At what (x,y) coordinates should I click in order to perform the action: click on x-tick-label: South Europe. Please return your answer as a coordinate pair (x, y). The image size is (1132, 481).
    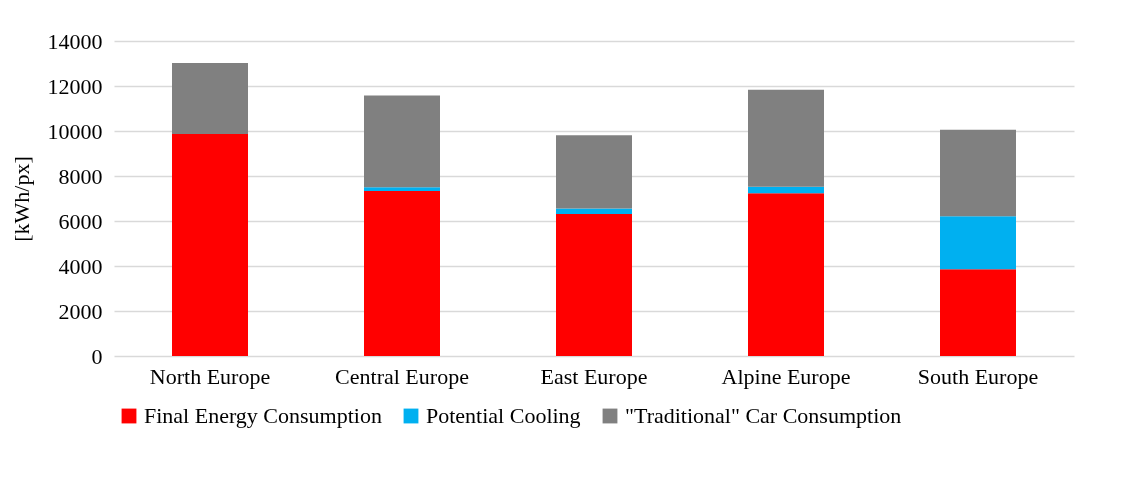
    Looking at the image, I should click on (978, 376).